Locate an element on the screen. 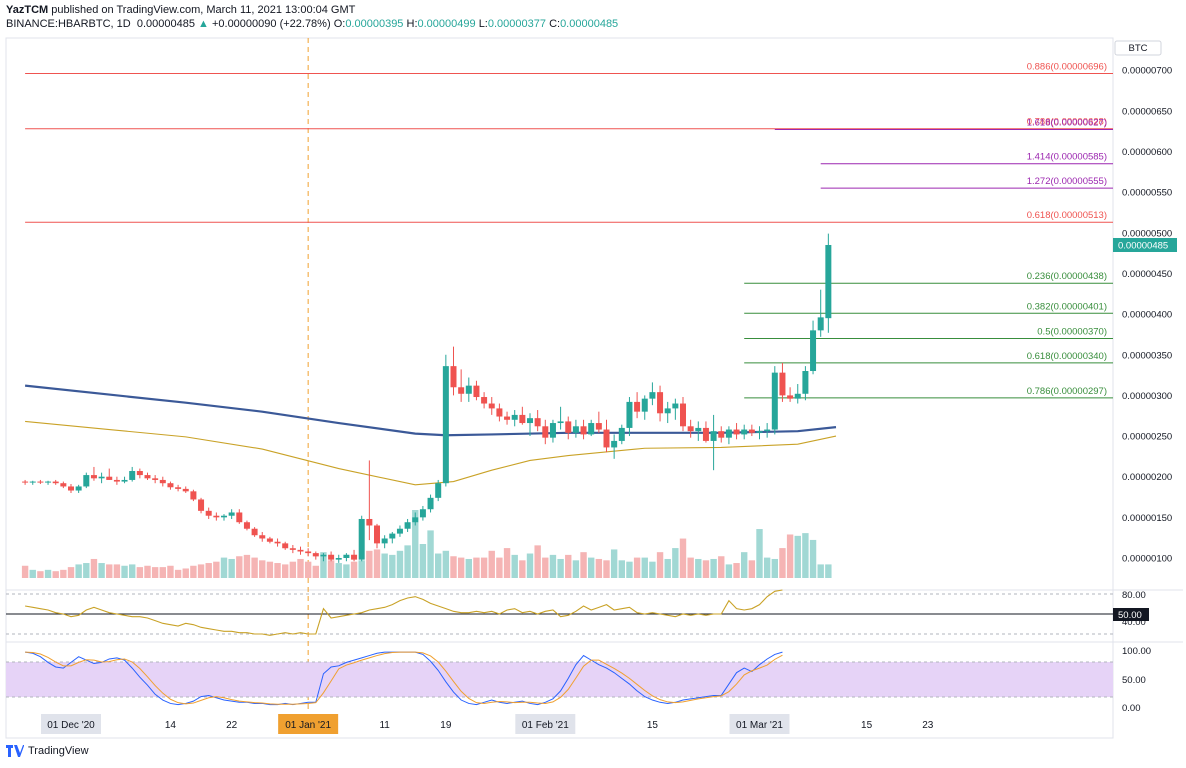 The image size is (1186, 768). x-label-highlight is located at coordinates (308, 724).